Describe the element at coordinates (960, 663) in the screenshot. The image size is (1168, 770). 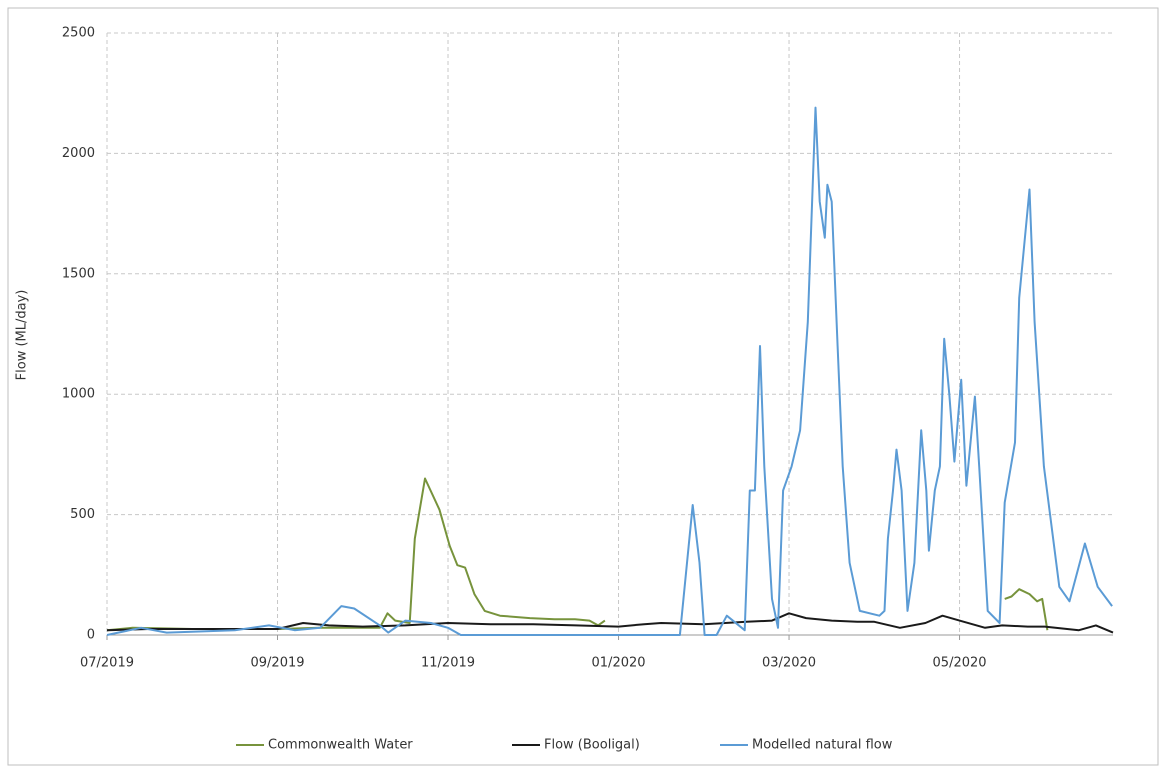
I see `x-tick-label: 05/2020` at that location.